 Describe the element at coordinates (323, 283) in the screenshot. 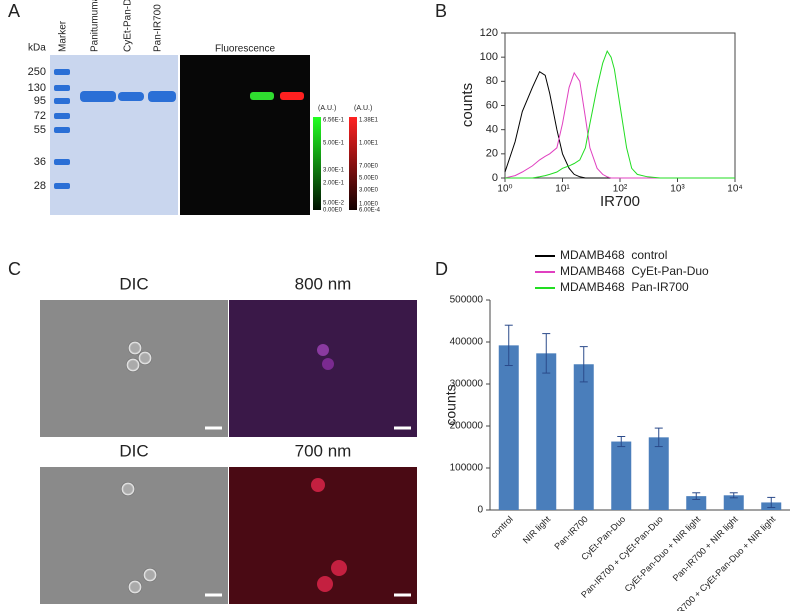

I see `image-title: 800 nm` at that location.